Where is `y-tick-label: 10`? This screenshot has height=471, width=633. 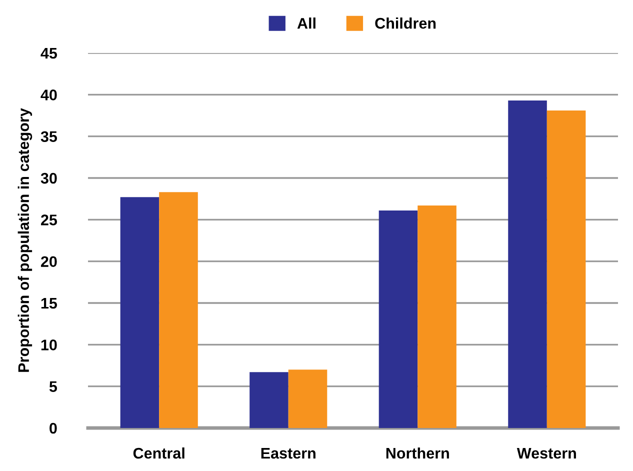 y-tick-label: 10 is located at coordinates (49, 345).